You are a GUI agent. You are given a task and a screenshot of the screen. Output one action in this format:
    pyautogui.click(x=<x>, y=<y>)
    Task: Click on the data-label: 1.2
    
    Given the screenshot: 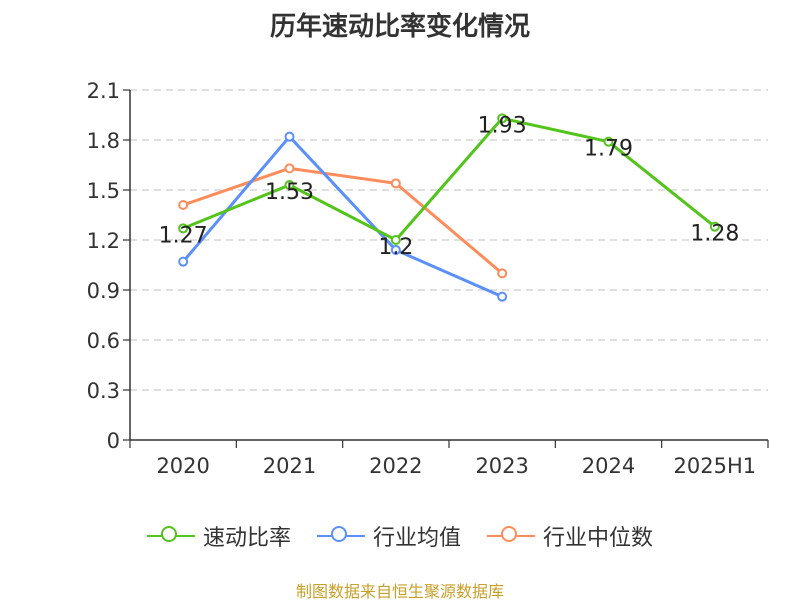 What is the action you would take?
    pyautogui.click(x=395, y=247)
    